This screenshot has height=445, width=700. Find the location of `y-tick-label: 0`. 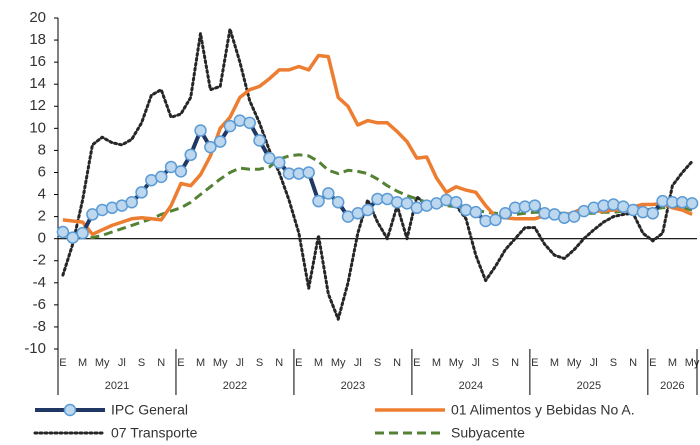

y-tick-label: 0 is located at coordinates (42, 238).